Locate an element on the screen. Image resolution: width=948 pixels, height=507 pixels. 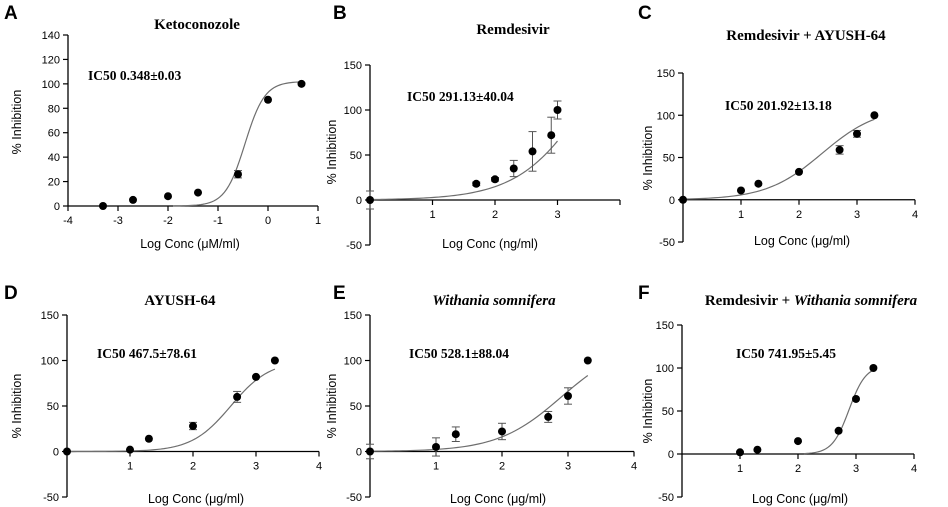
chart-title-text: AYUSH-64 is located at coordinates (180, 301).